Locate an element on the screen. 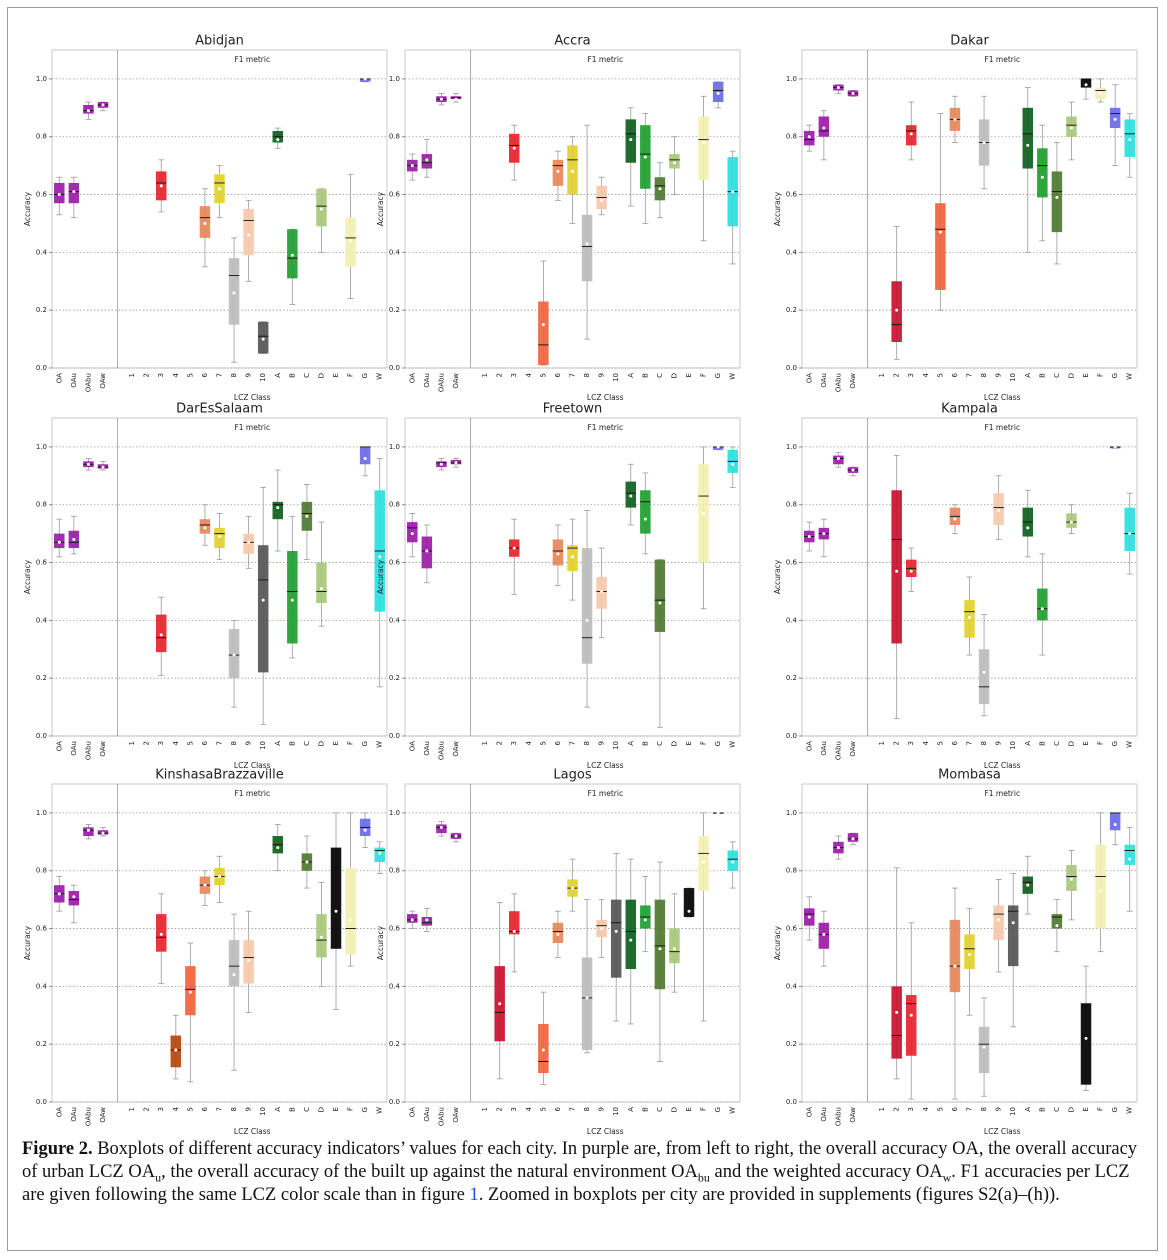 The height and width of the screenshot is (1260, 1167). caption-text: and the weighted accuracy OA is located at coordinates (826, 1172).